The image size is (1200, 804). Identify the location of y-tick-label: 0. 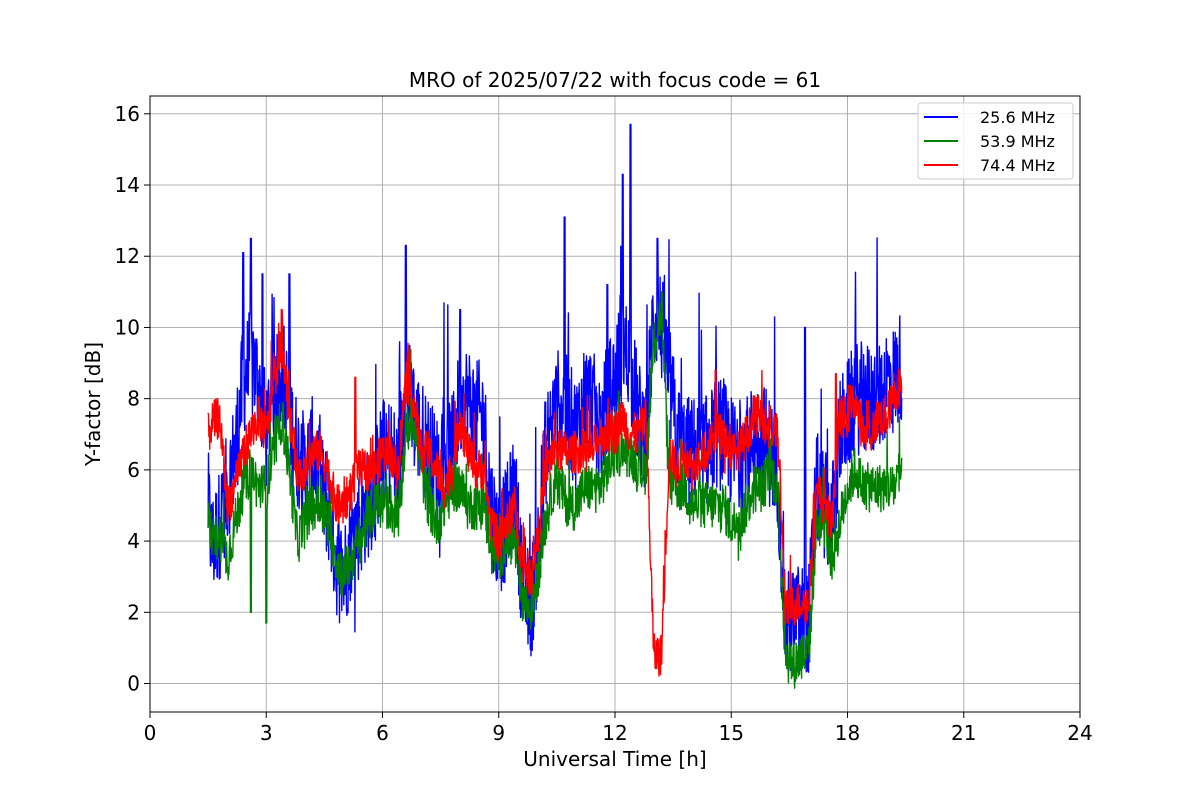
(133, 684).